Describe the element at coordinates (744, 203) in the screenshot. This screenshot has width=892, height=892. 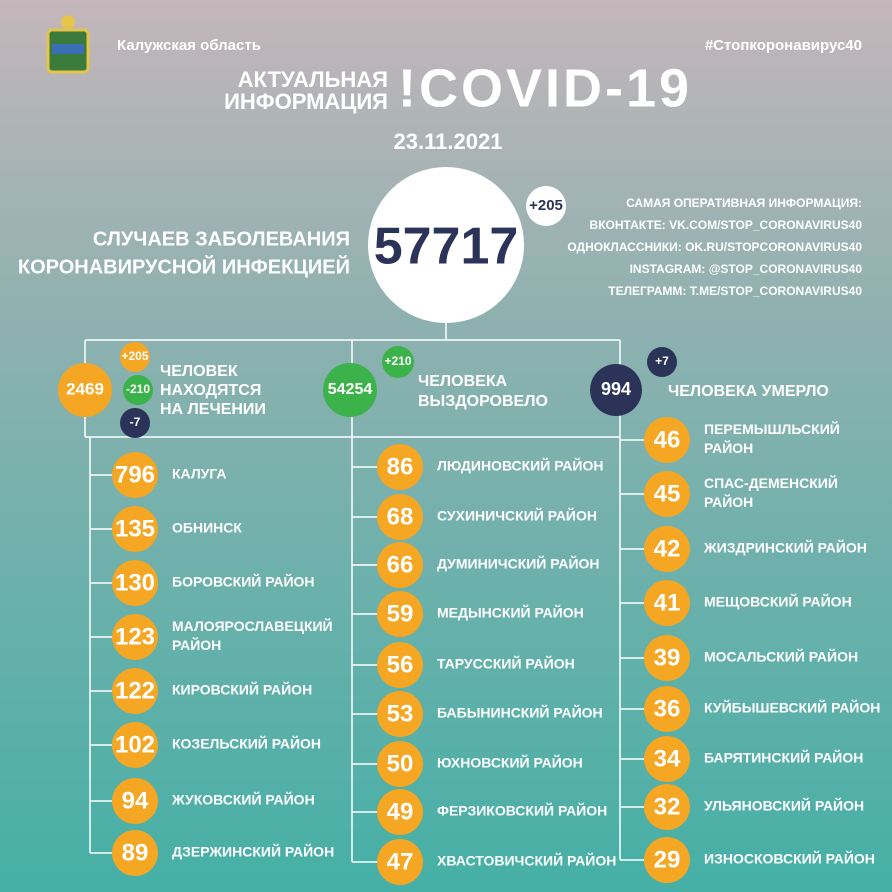
I see `info-line: САМАЯ ОПЕРАТИВНАЯ ИНФОРМАЦИЯ:` at that location.